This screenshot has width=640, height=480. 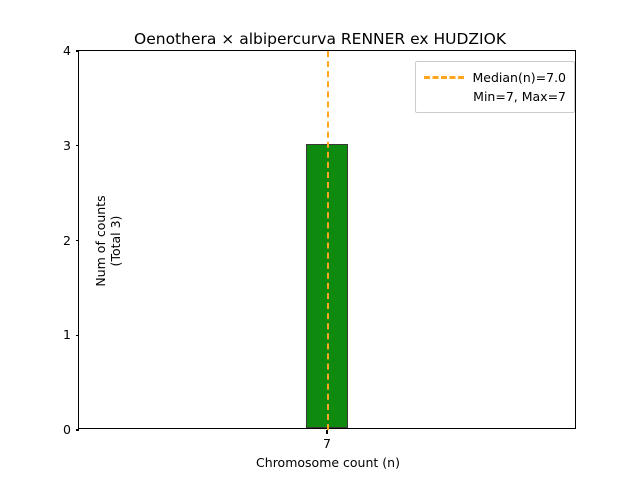 I want to click on y-tick-label: 4, so click(x=67, y=50).